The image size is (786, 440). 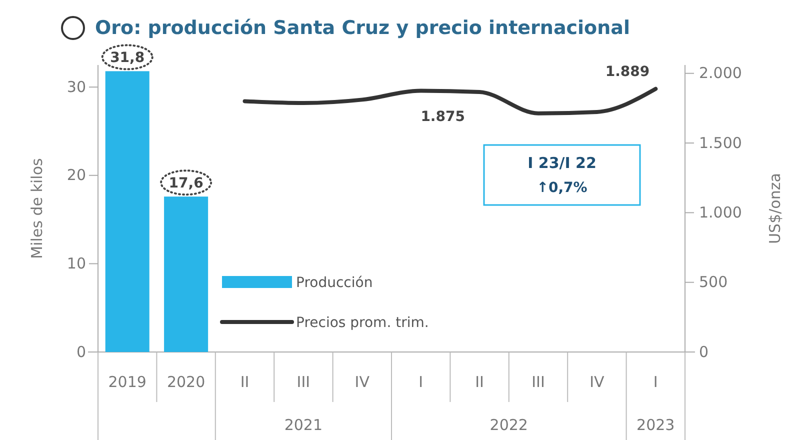 What do you see at coordinates (76, 87) in the screenshot?
I see `y-tick-label: 30` at bounding box center [76, 87].